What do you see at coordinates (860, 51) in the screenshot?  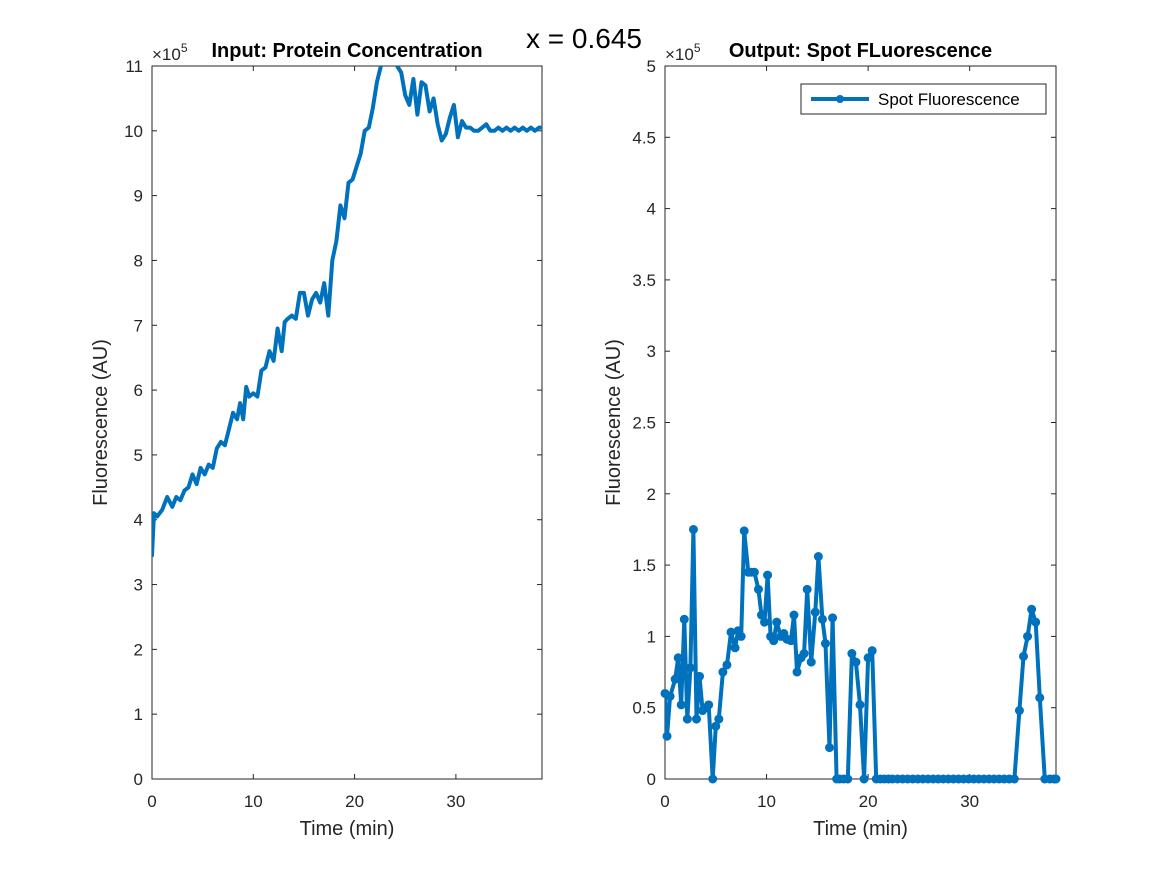 I see `plot-title: Output: Spot FLuorescence` at bounding box center [860, 51].